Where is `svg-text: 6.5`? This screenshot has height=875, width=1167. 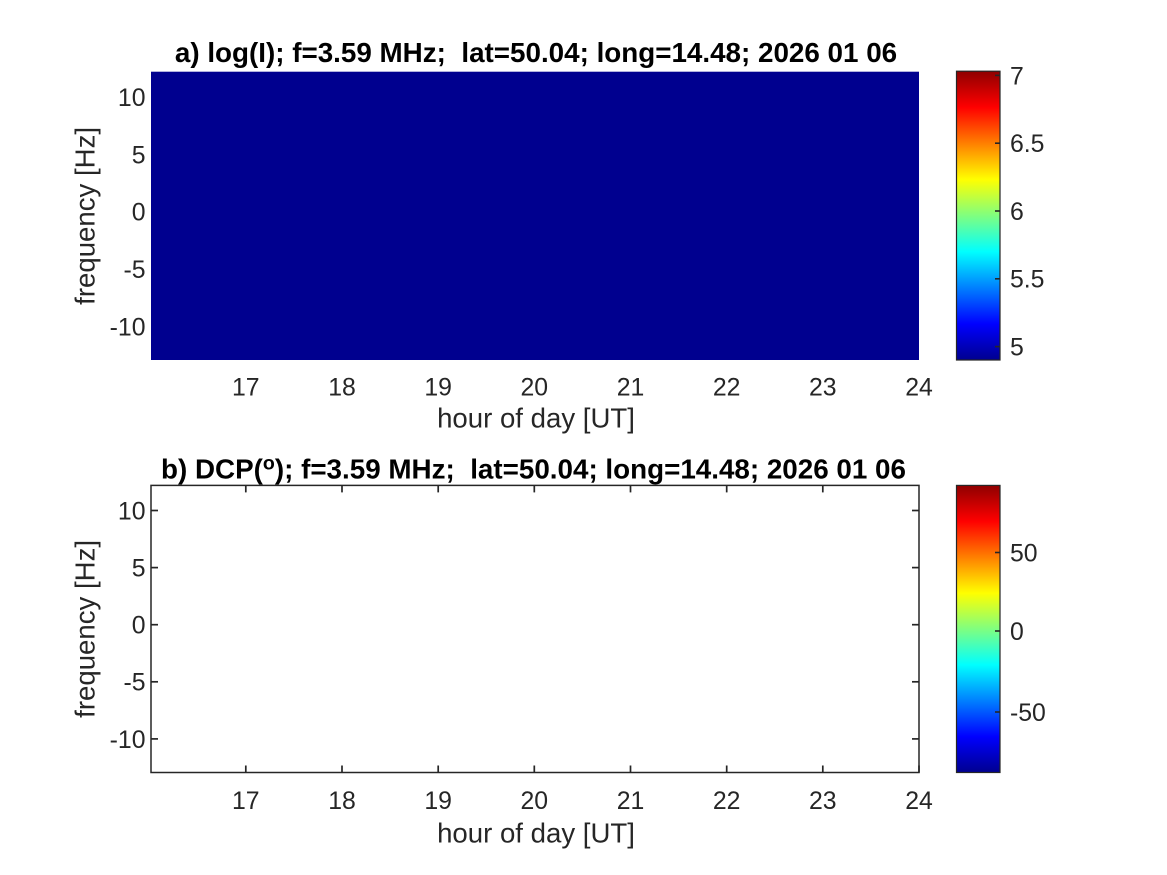
svg-text: 6.5 is located at coordinates (1027, 144).